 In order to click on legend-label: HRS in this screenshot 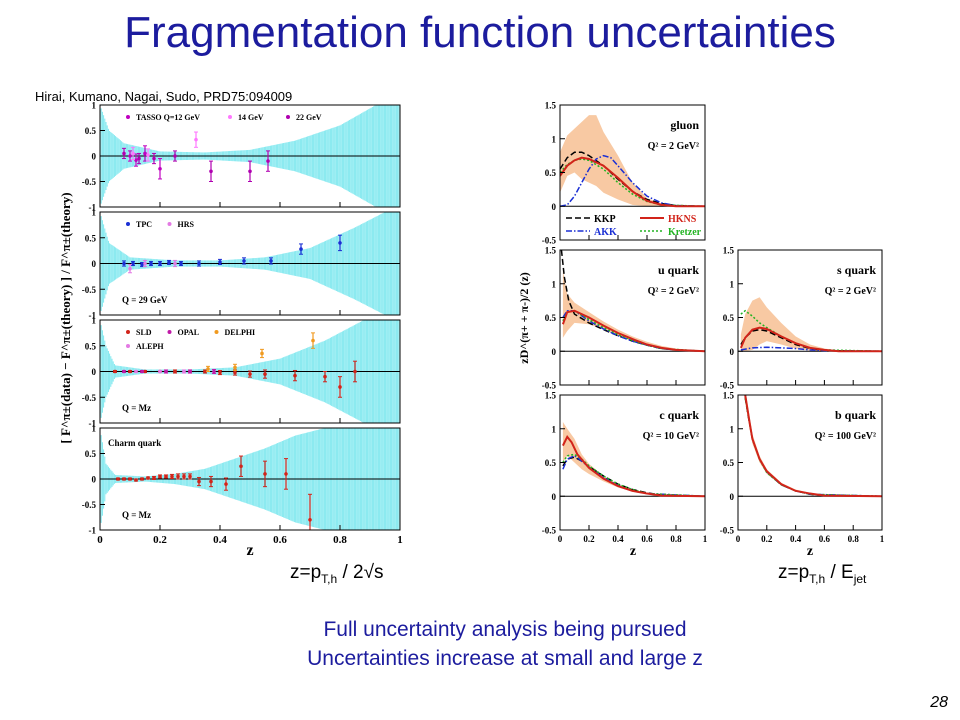, I will do `click(186, 224)`.